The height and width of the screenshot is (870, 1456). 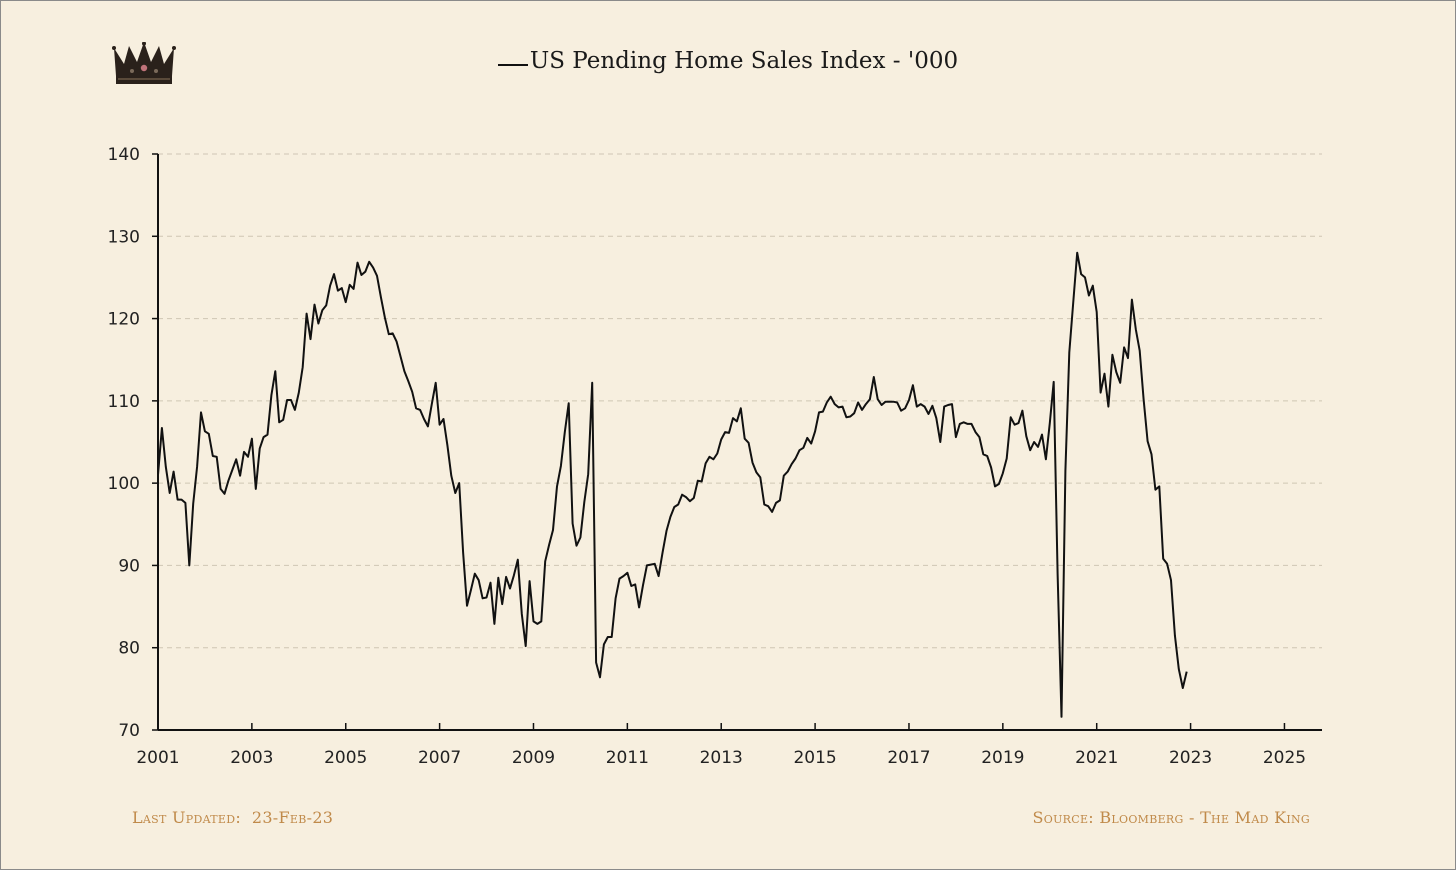 What do you see at coordinates (1284, 758) in the screenshot?
I see `x-tick-label-2025: 2025` at bounding box center [1284, 758].